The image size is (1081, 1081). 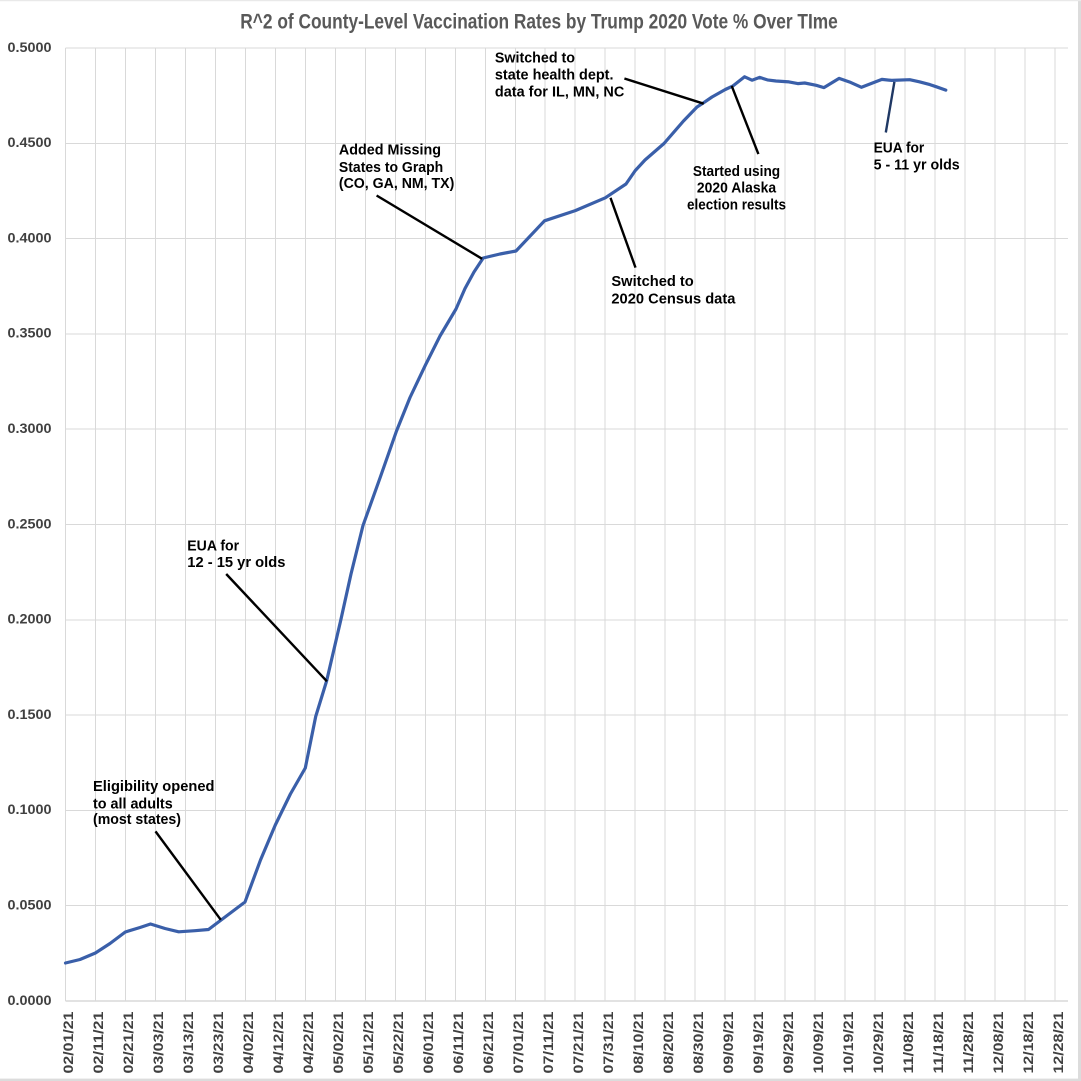 What do you see at coordinates (698, 1042) in the screenshot?
I see `svg-text: 08/30/21` at bounding box center [698, 1042].